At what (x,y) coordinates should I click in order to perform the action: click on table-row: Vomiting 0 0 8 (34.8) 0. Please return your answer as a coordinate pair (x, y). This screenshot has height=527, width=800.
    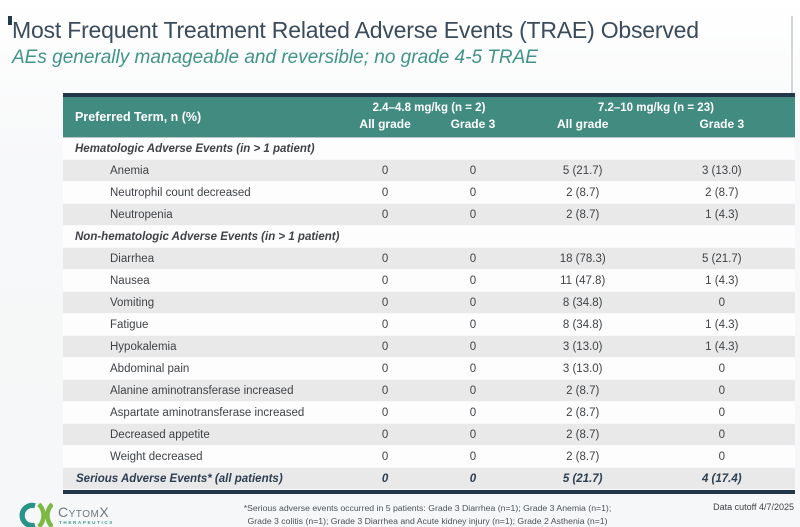
    Looking at the image, I should click on (429, 302).